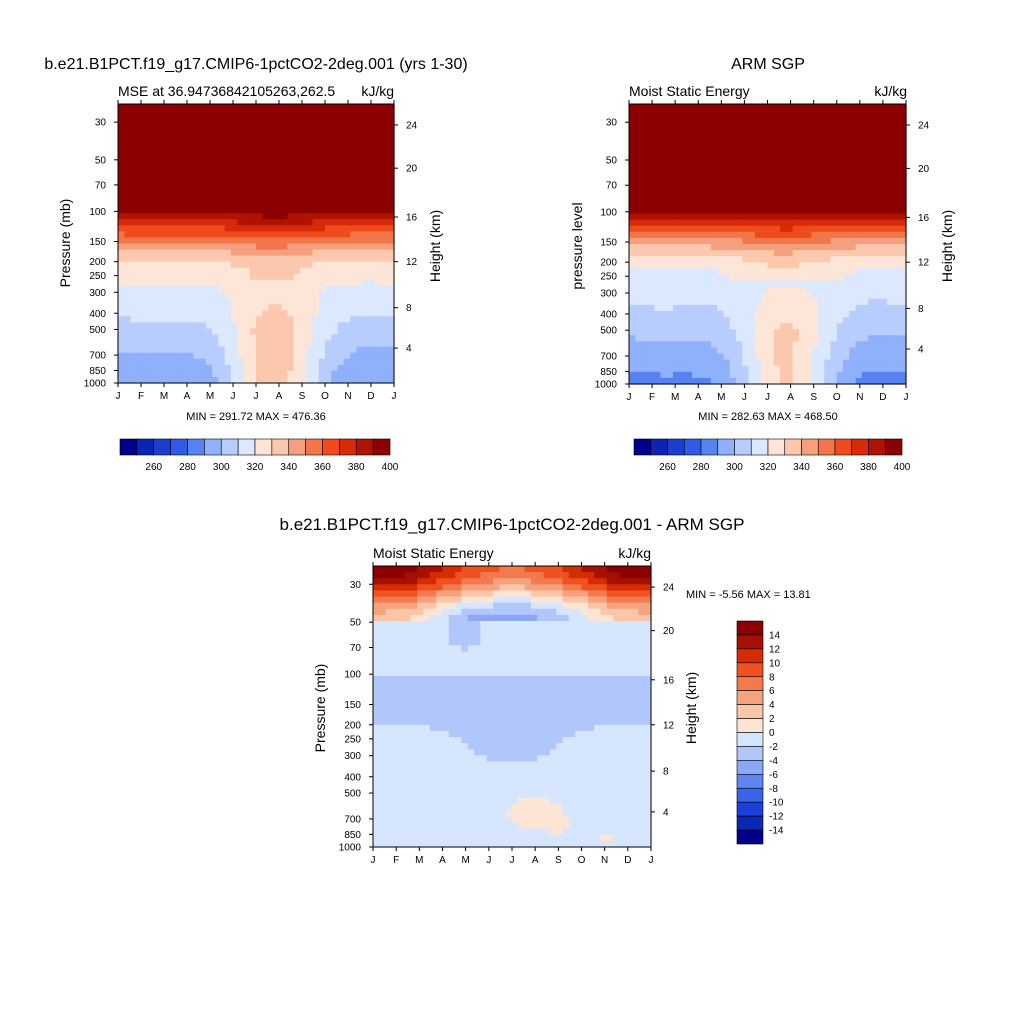 The height and width of the screenshot is (1024, 1024). What do you see at coordinates (634, 553) in the screenshot?
I see `panel-diff-right-string: kJ/kg` at bounding box center [634, 553].